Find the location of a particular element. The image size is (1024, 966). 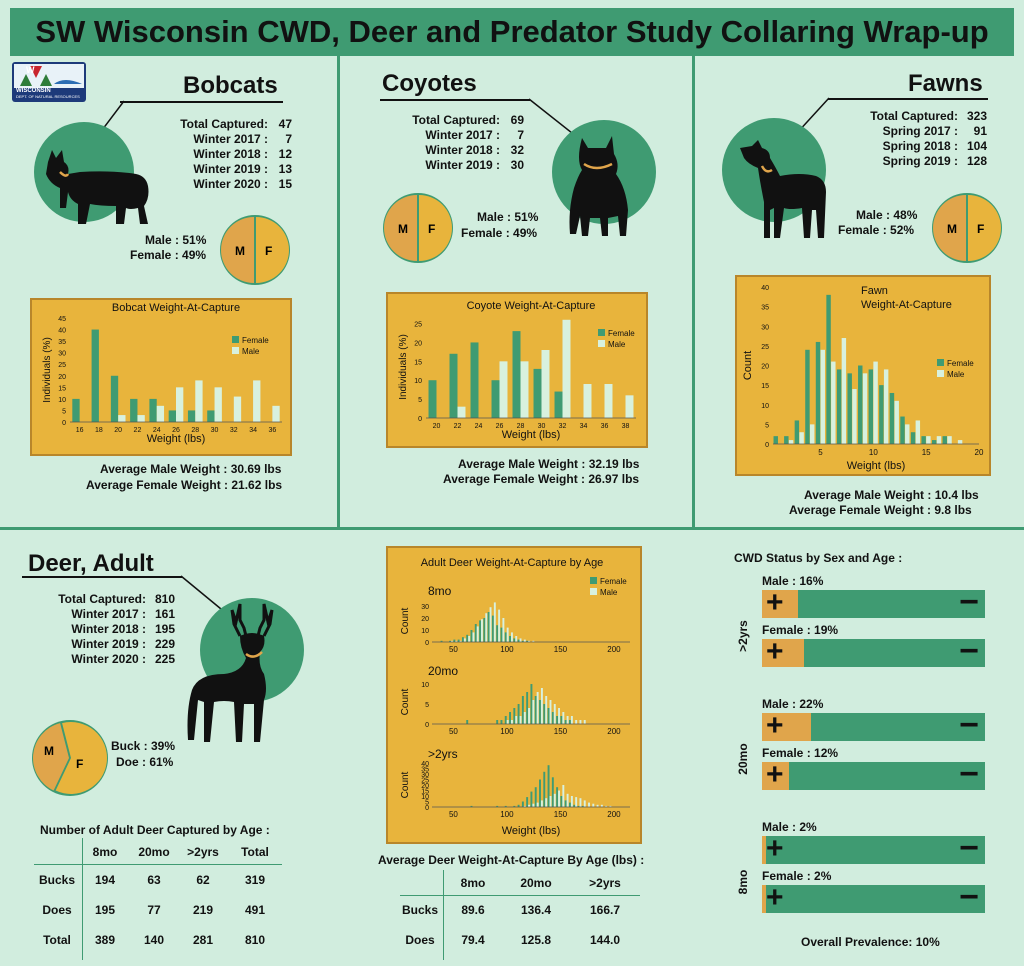

table-cell: 491 is located at coordinates (255, 910).